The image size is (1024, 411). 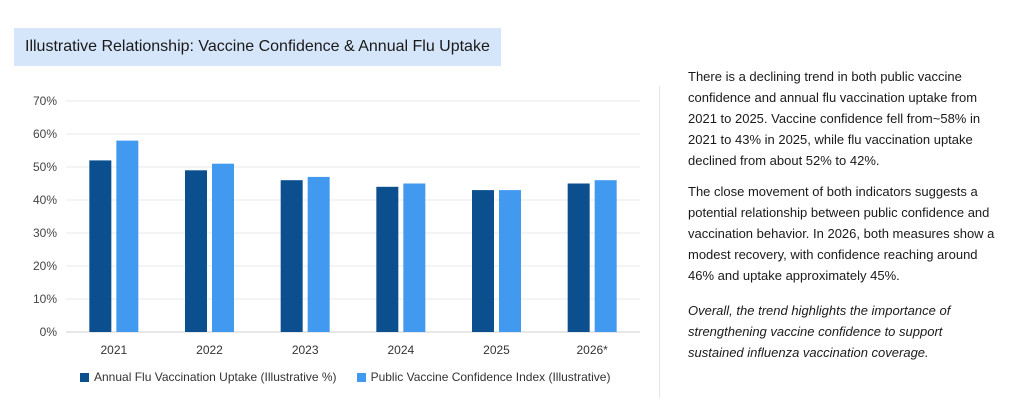 I want to click on bar-confidence-2024, so click(x=414, y=257).